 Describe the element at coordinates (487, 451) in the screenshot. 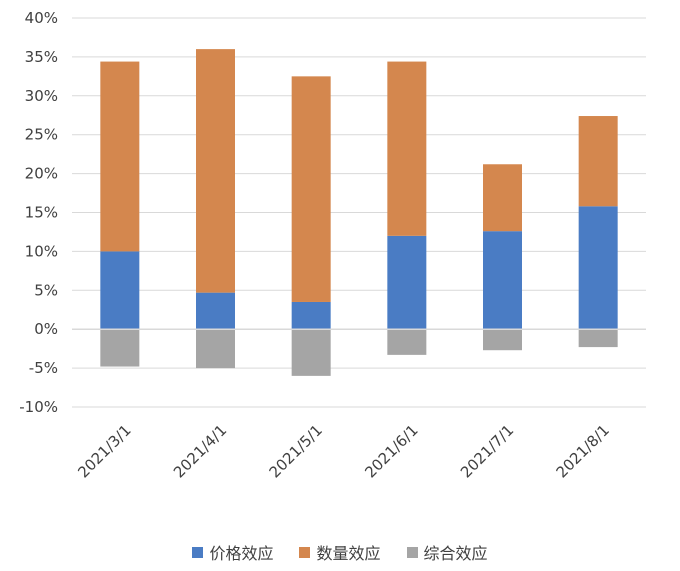

I see `x-tick-label: 2021/7/1` at that location.